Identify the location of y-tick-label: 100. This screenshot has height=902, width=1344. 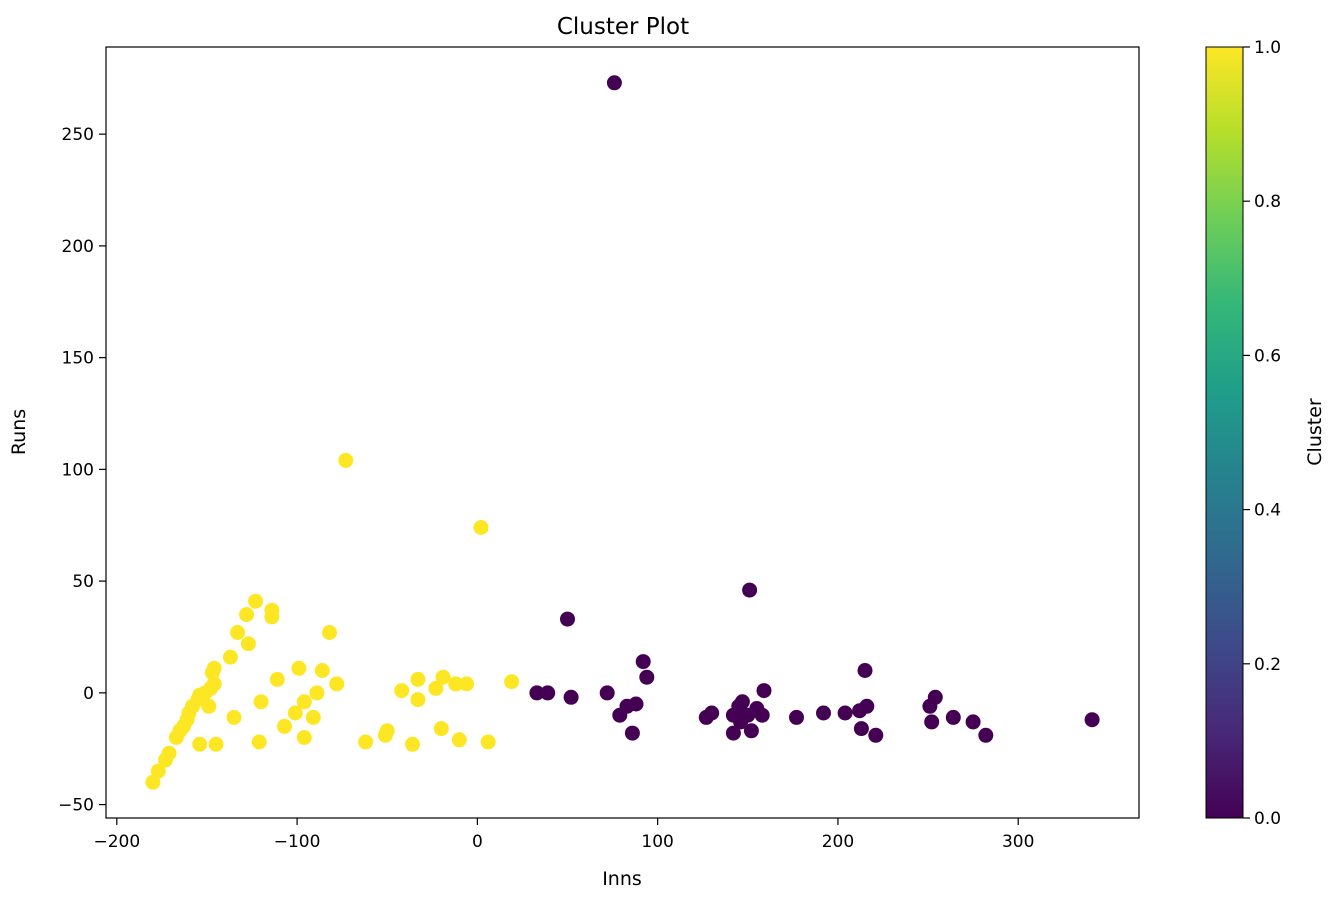
(78, 470).